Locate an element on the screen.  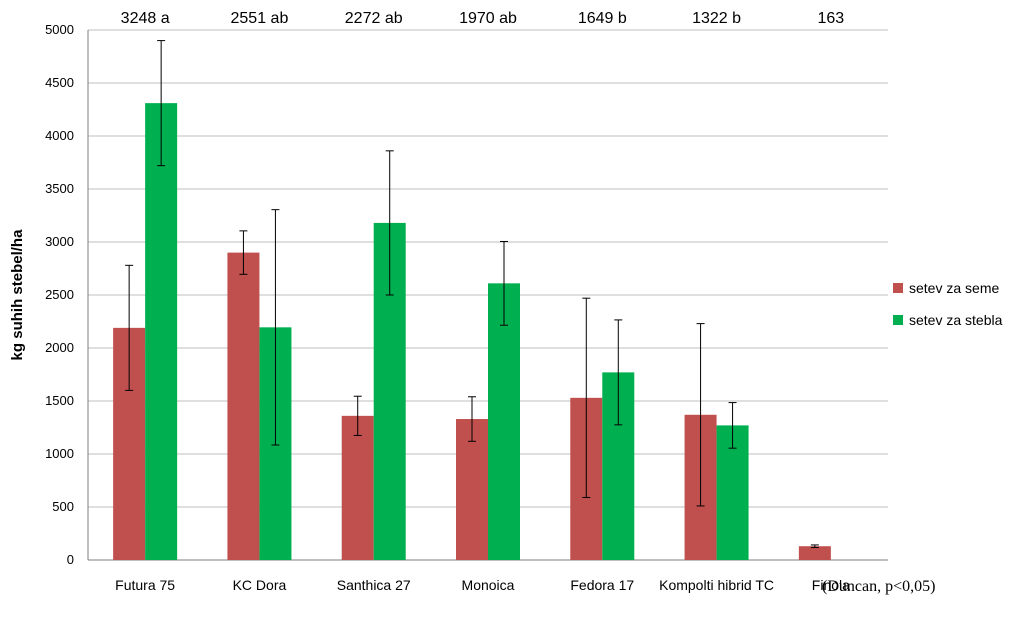
legend: setev za seme setev za stebla is located at coordinates (948, 304).